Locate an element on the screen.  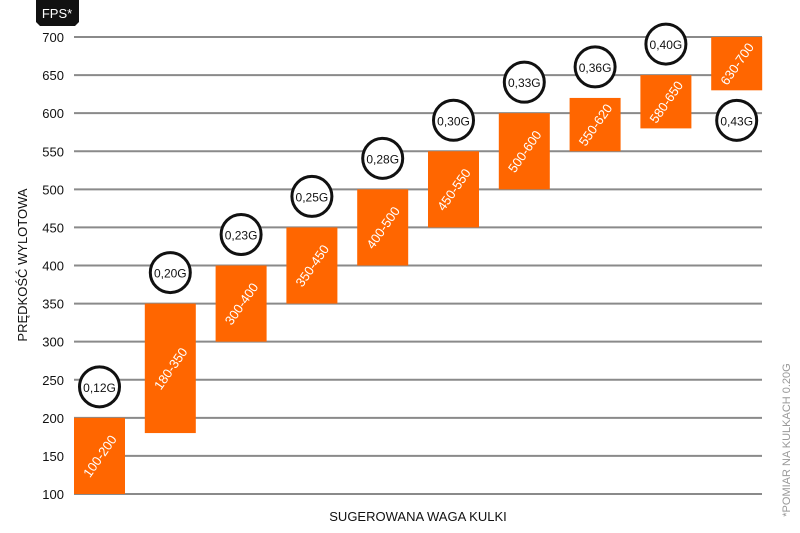
weight-label: 0,43G is located at coordinates (736, 121).